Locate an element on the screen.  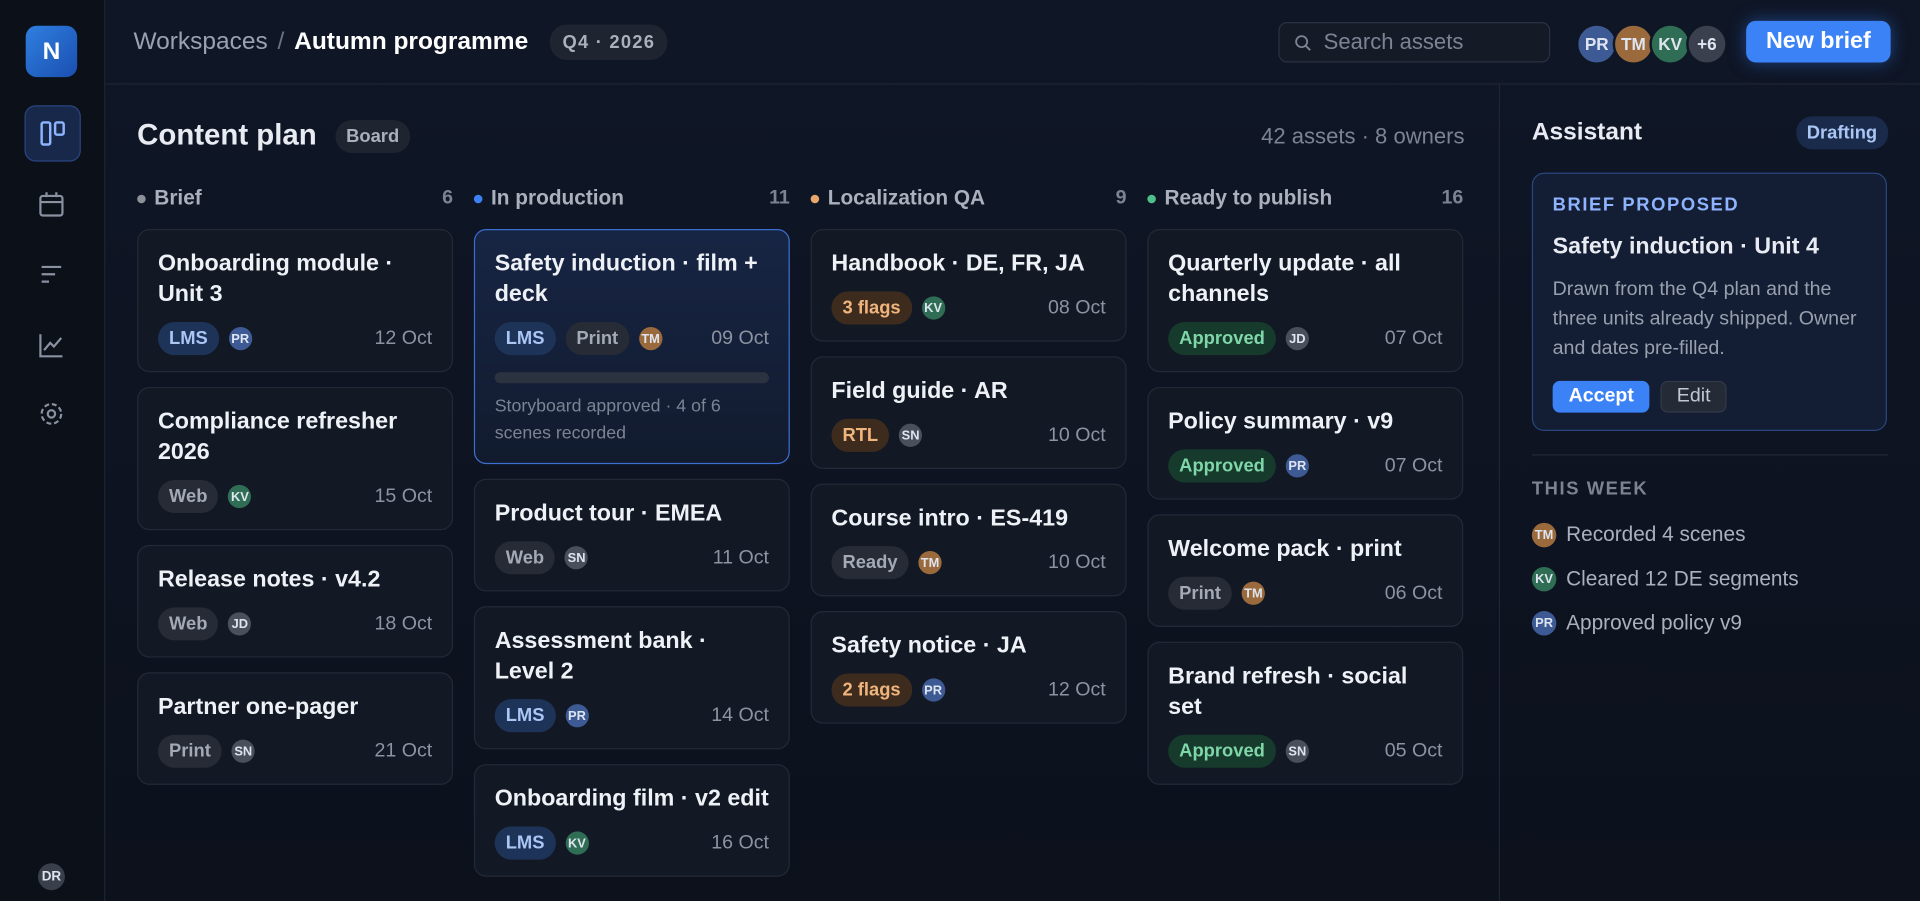
asset-card: Product tour · EMEA Web SN 11 Oct is located at coordinates (631, 535).